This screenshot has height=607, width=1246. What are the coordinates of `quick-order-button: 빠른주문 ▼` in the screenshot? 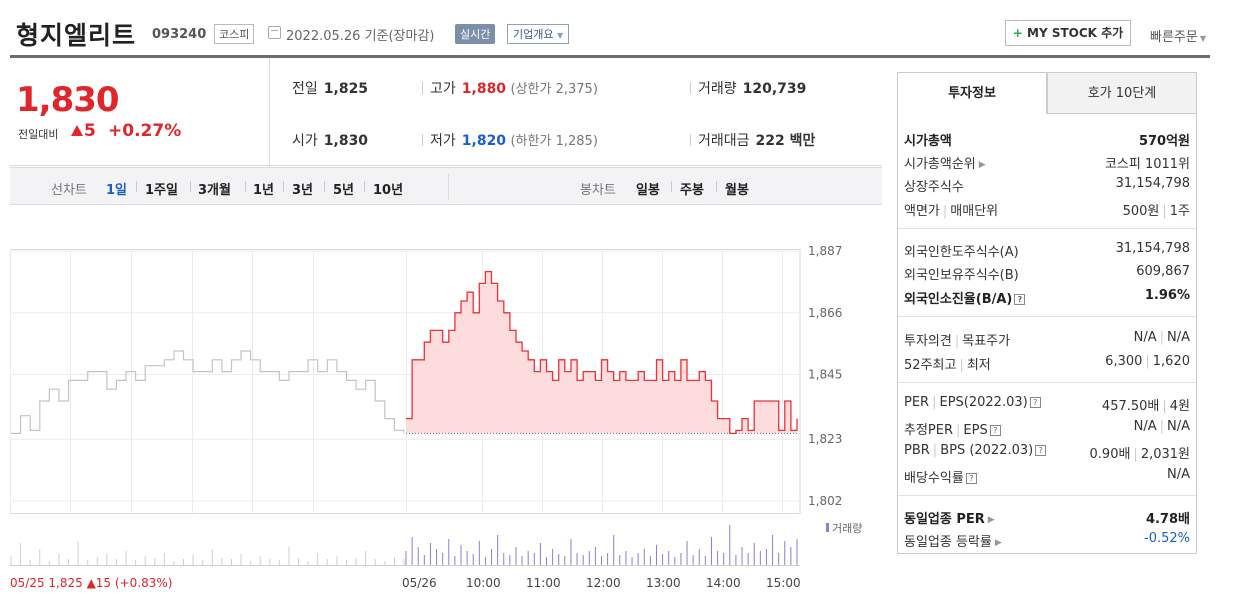 It's located at (1178, 37).